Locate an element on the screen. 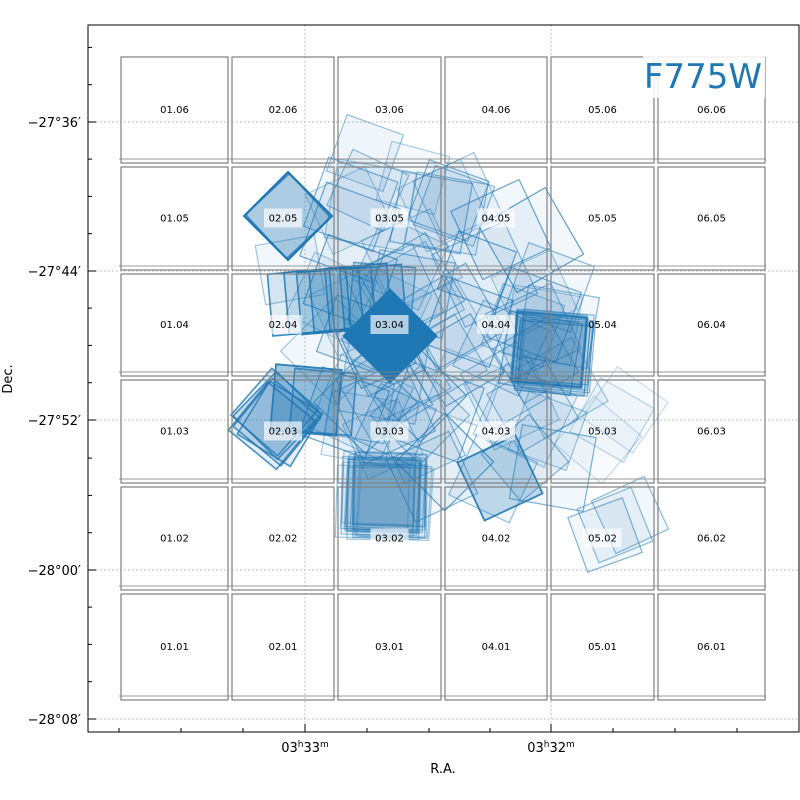 This screenshot has width=800, height=800. tile-label-02.01: 02.01 is located at coordinates (283, 647).